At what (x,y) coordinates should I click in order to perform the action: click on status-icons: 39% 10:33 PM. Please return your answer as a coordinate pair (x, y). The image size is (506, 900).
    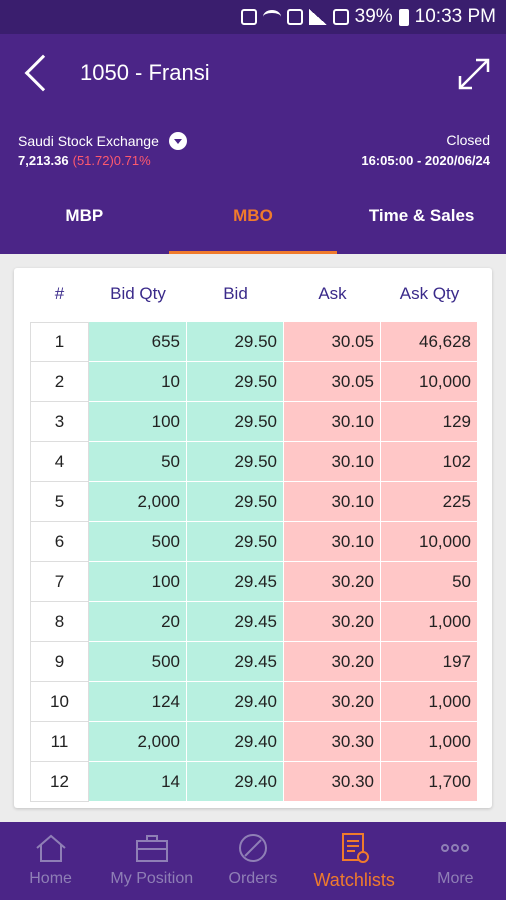
    Looking at the image, I should click on (368, 17).